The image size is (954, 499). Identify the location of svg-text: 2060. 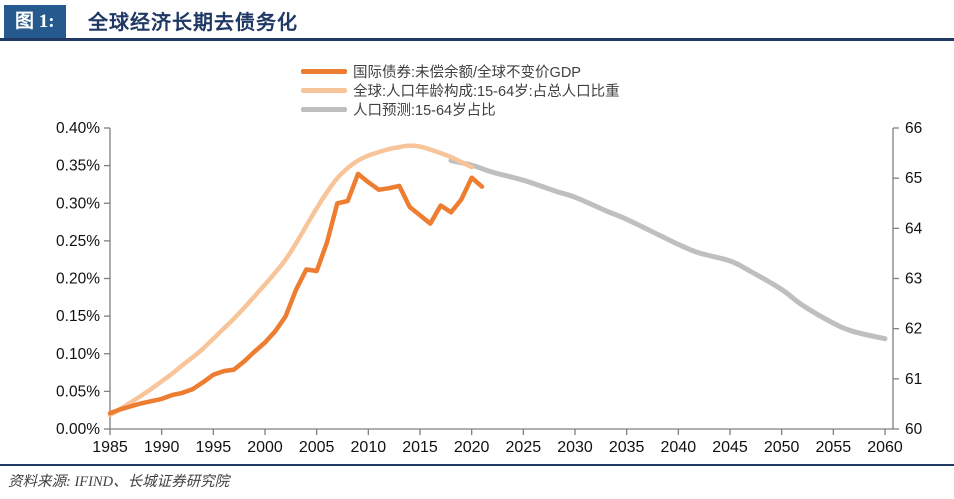
(885, 447).